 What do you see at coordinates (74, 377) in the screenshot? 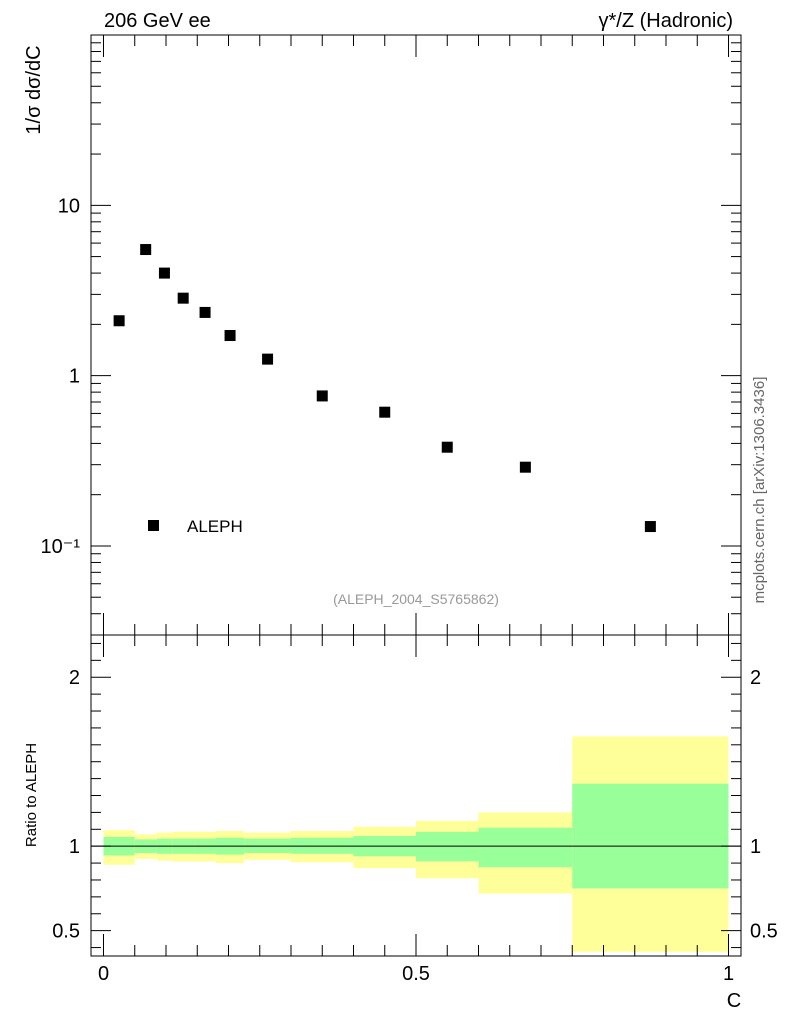
I see `y-tick-label: 1` at bounding box center [74, 377].